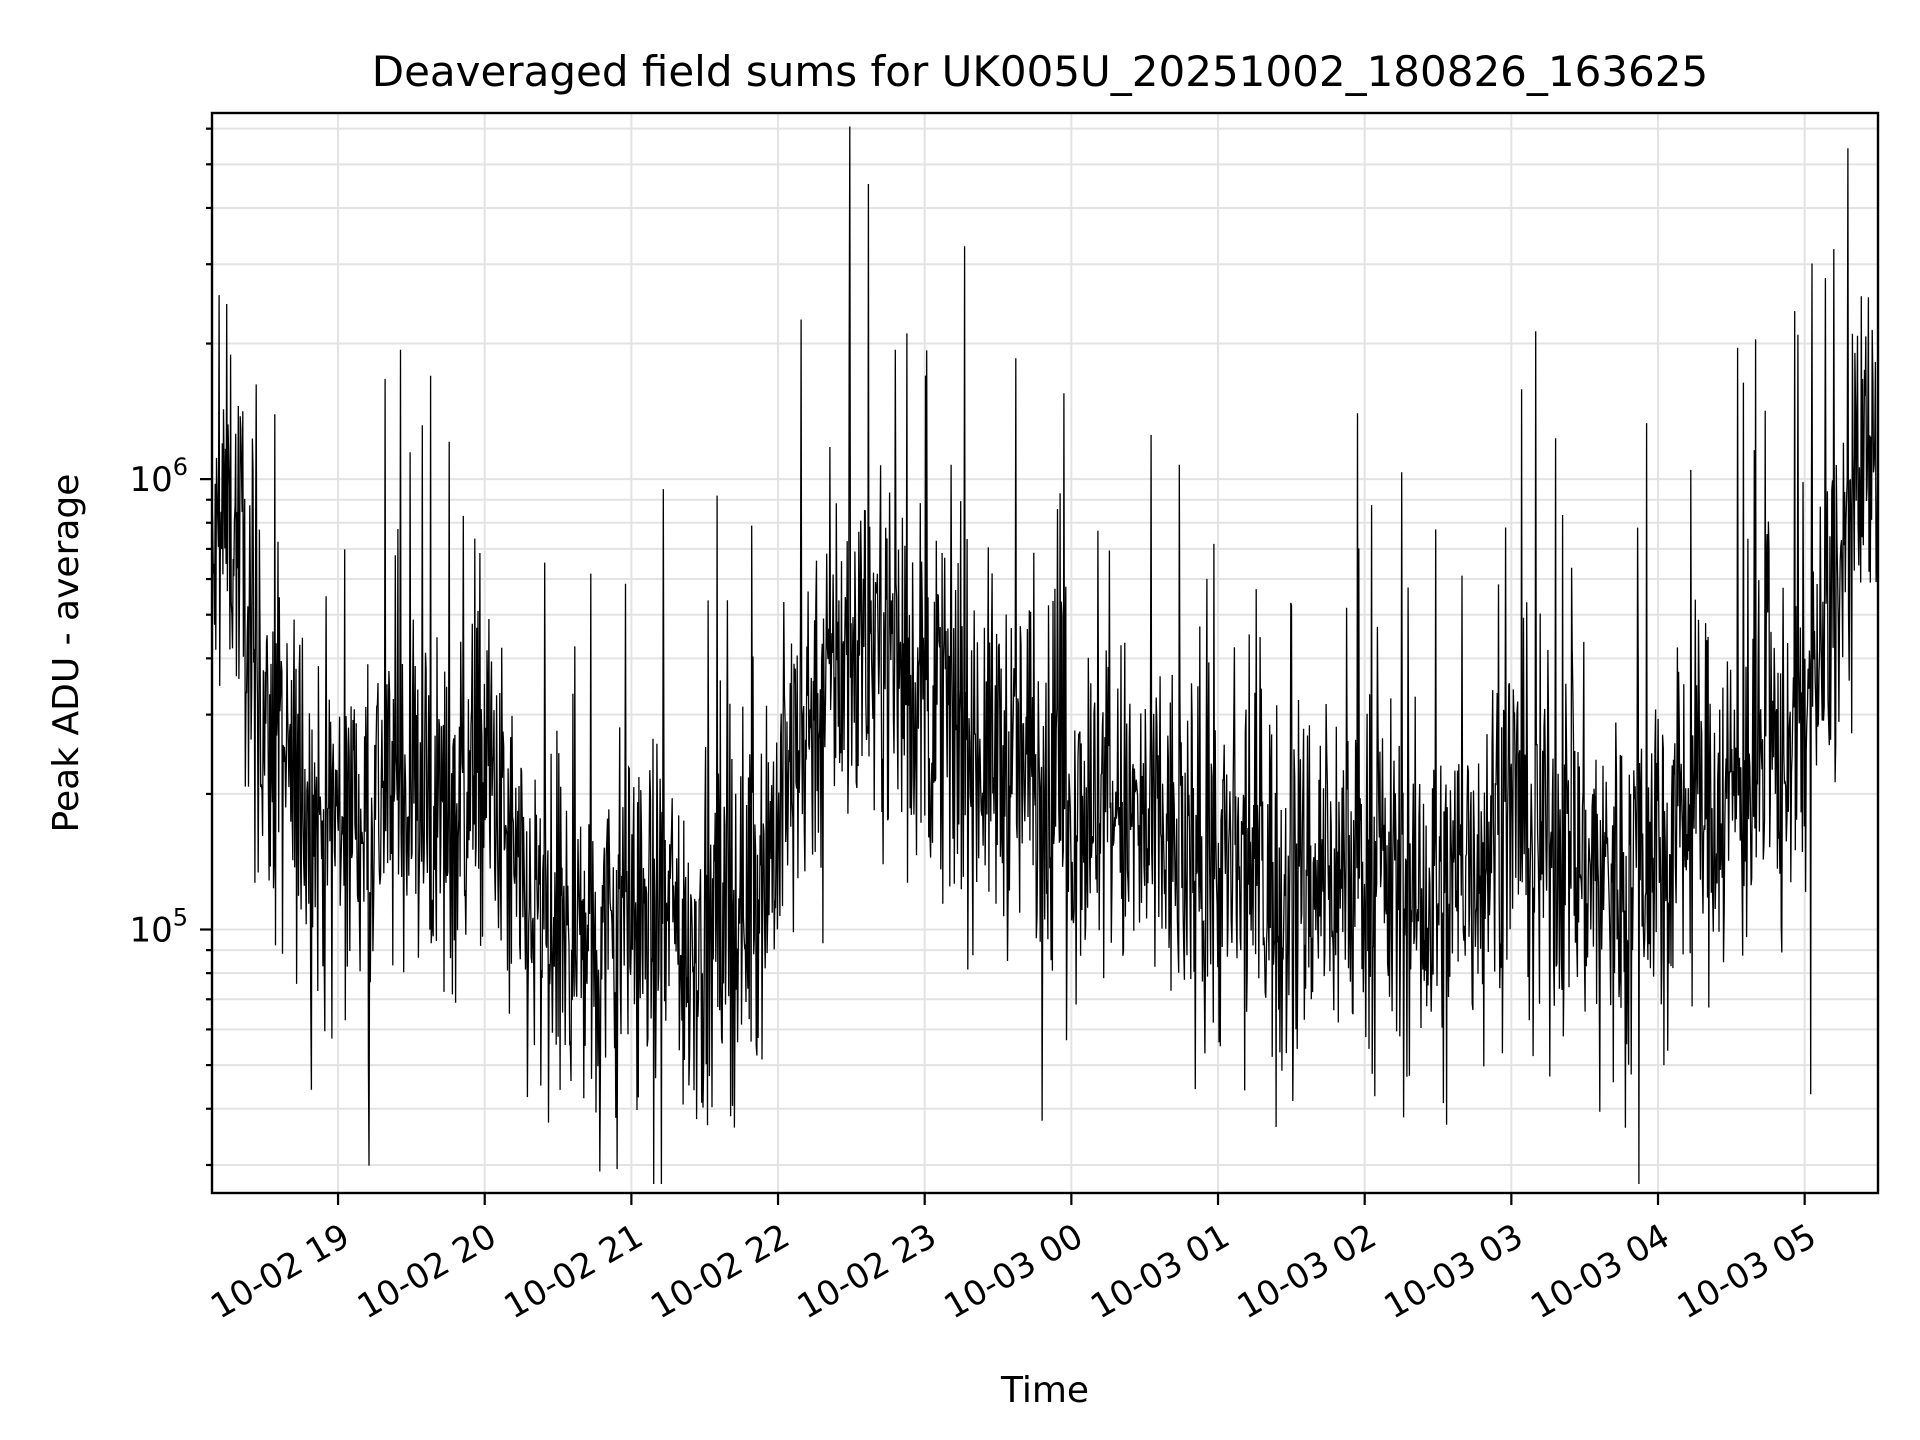 Image resolution: width=1920 pixels, height=1440 pixels. Describe the element at coordinates (1600, 1271) in the screenshot. I see `x-tick-label: 10-03 04` at that location.